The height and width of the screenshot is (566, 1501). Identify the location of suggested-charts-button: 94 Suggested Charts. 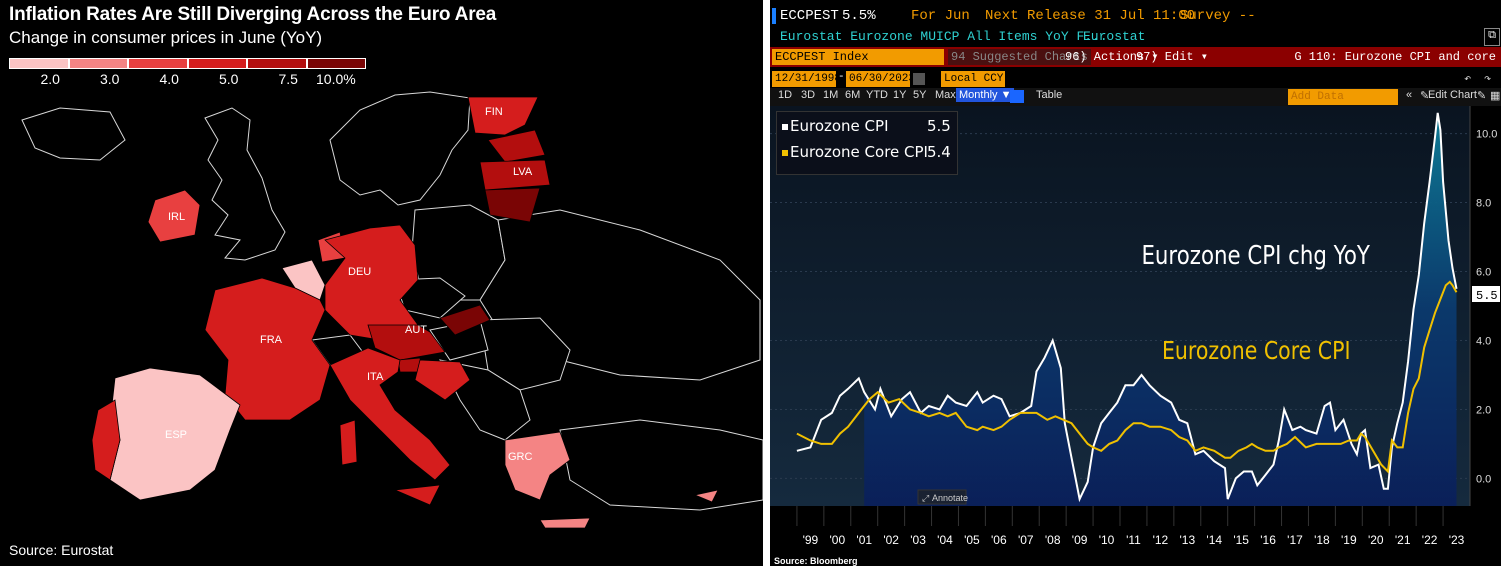
(1019, 57).